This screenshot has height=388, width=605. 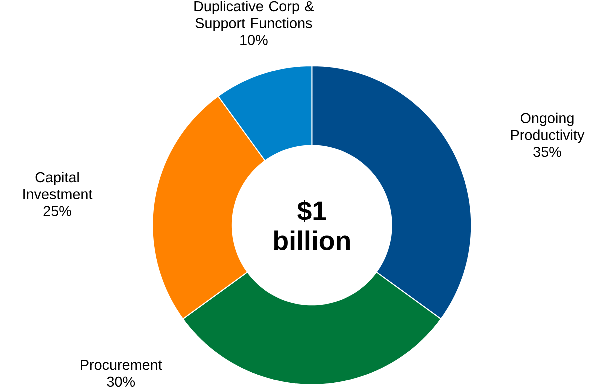 I want to click on text: $1 billion, so click(x=312, y=225).